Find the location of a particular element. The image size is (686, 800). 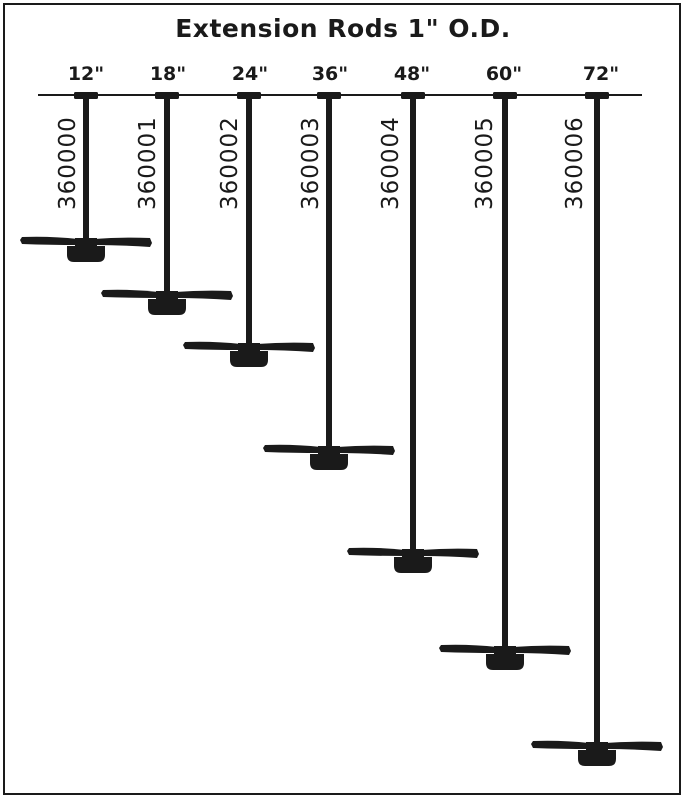

rod-length-label: 24" is located at coordinates (250, 74).